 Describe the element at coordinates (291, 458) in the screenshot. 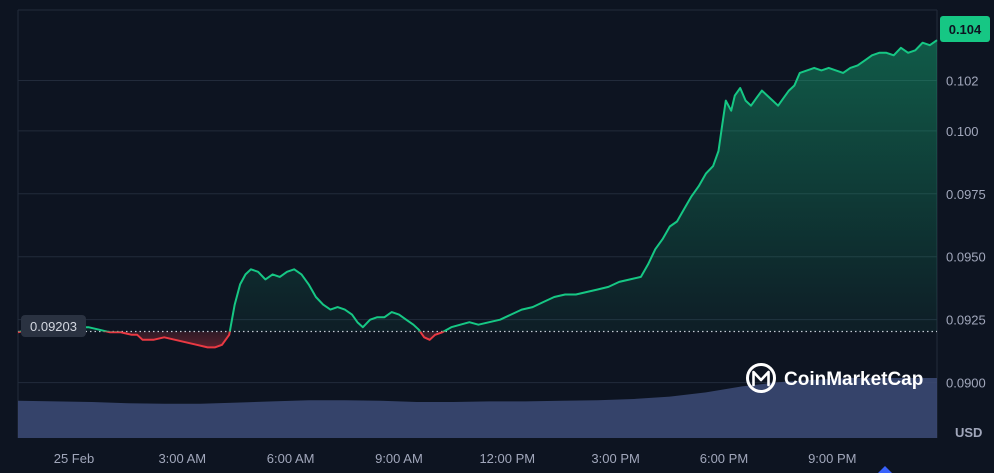

I see `x-tick-label: 6:00 AM` at that location.